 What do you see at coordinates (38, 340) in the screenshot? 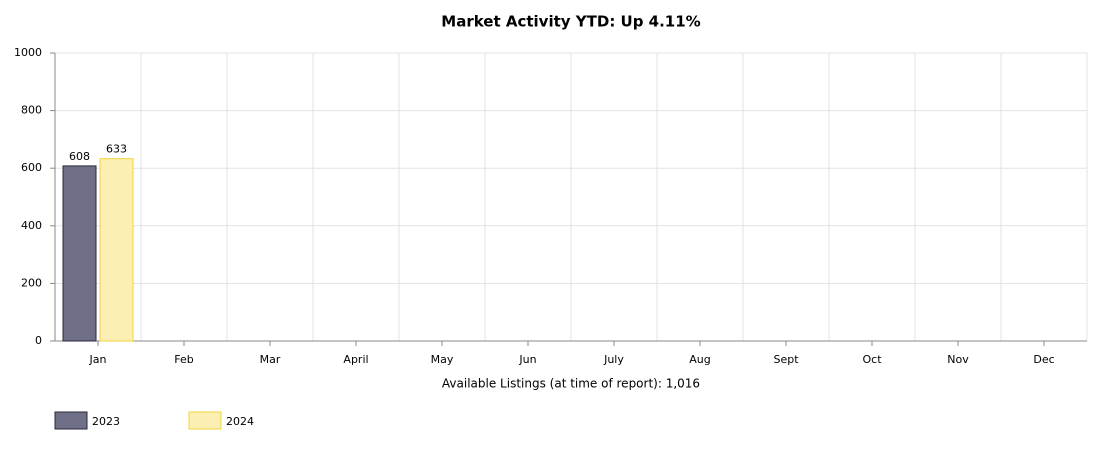
I see `y-tick-label: 0` at bounding box center [38, 340].